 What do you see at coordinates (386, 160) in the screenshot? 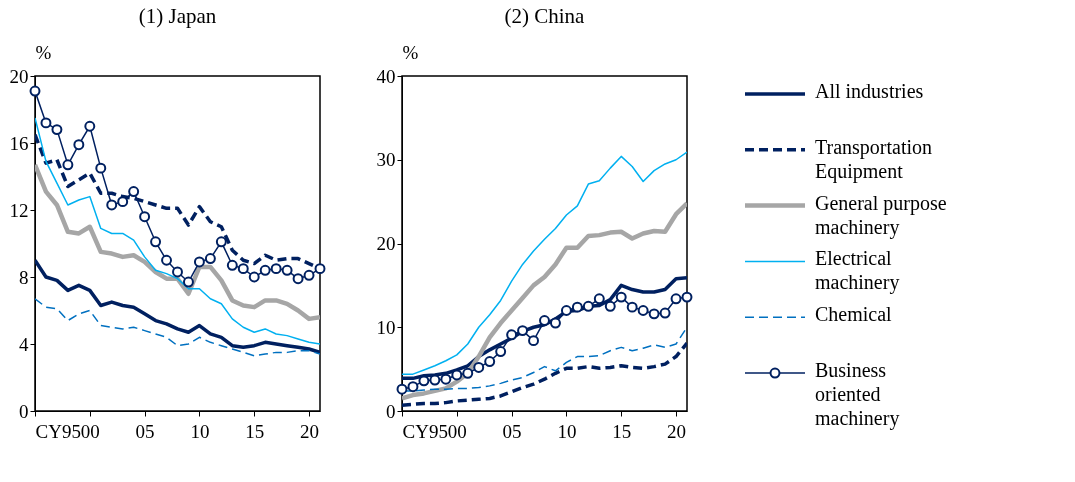
I see `y-tick-label: 30` at bounding box center [386, 160].